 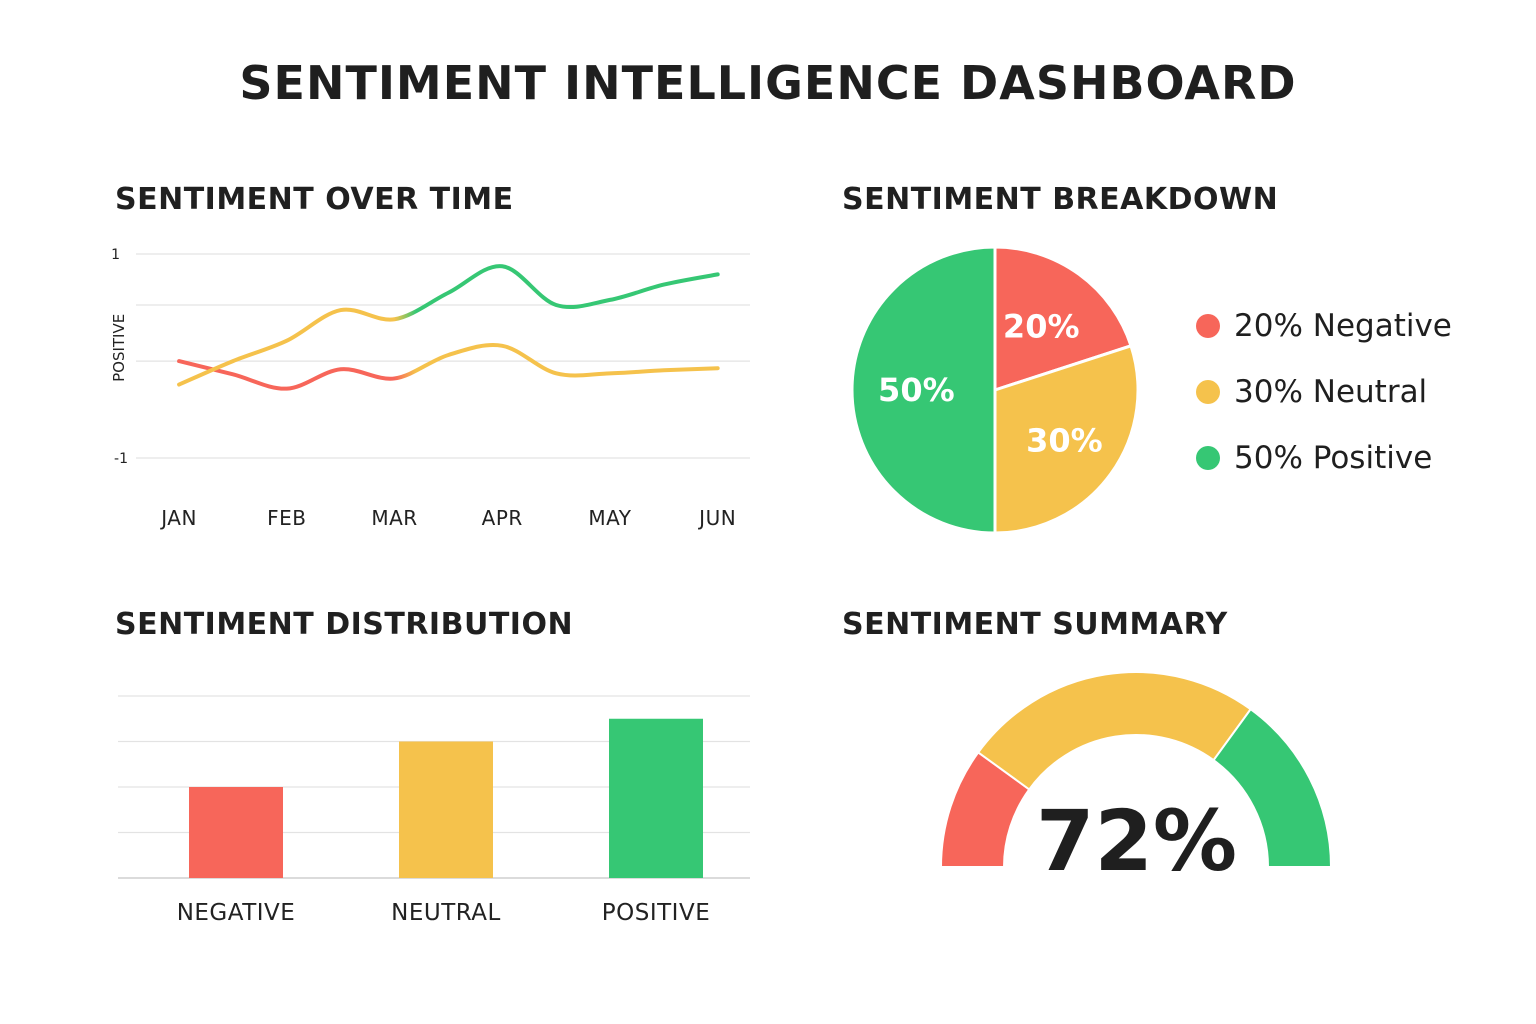 I want to click on bar-category-label: NEUTRAL, so click(x=446, y=913).